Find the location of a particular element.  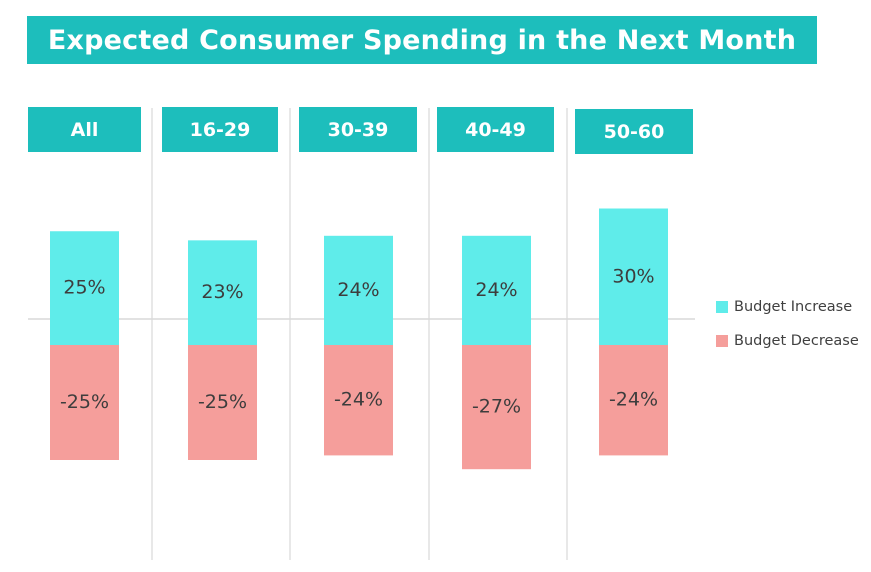

legend-item-increase: Budget Increase is located at coordinates (787, 307).